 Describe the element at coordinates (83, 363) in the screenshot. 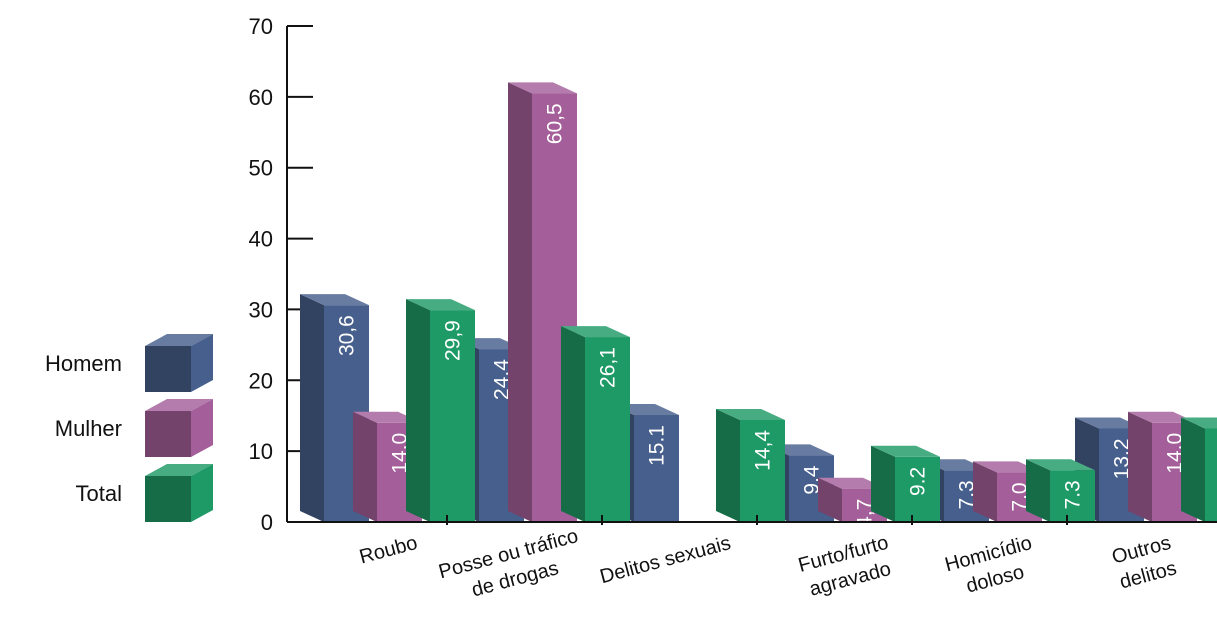

I see `legend-label: Homem` at that location.